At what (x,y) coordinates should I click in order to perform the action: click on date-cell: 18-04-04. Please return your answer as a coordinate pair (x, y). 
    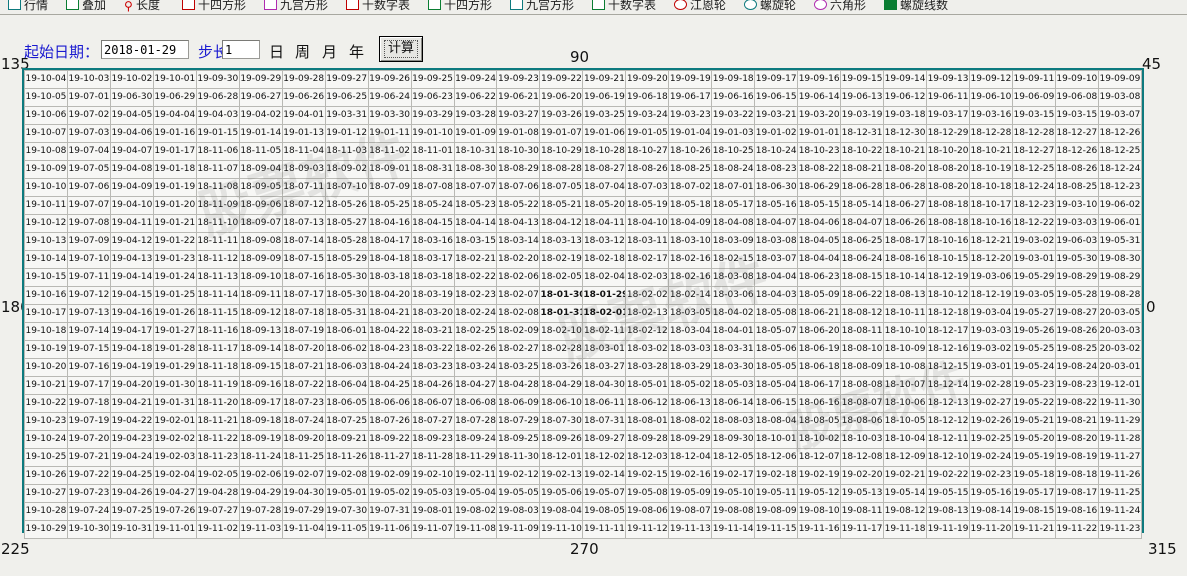
    Looking at the image, I should click on (776, 277).